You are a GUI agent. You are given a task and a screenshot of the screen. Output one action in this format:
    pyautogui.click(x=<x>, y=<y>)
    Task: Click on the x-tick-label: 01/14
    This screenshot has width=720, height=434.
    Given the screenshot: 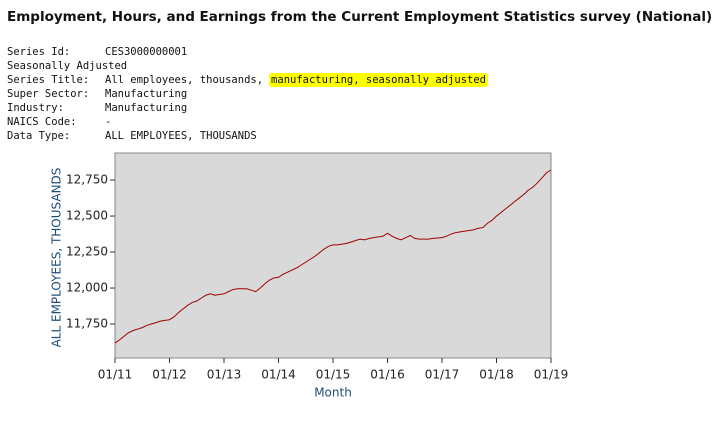 What is the action you would take?
    pyautogui.click(x=278, y=375)
    